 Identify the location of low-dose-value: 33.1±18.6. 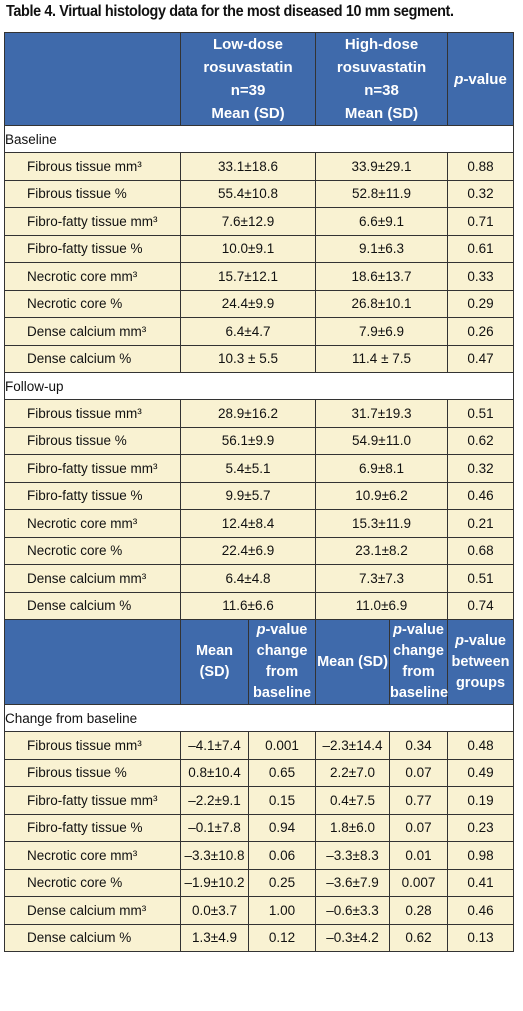
(248, 166).